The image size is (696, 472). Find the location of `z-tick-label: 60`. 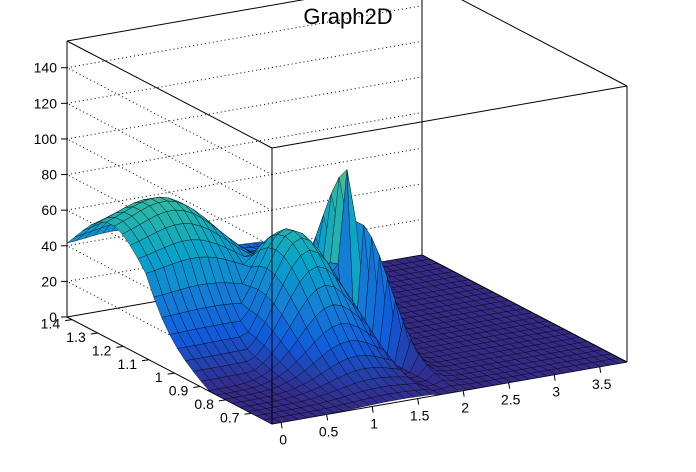

z-tick-label: 60 is located at coordinates (49, 210).